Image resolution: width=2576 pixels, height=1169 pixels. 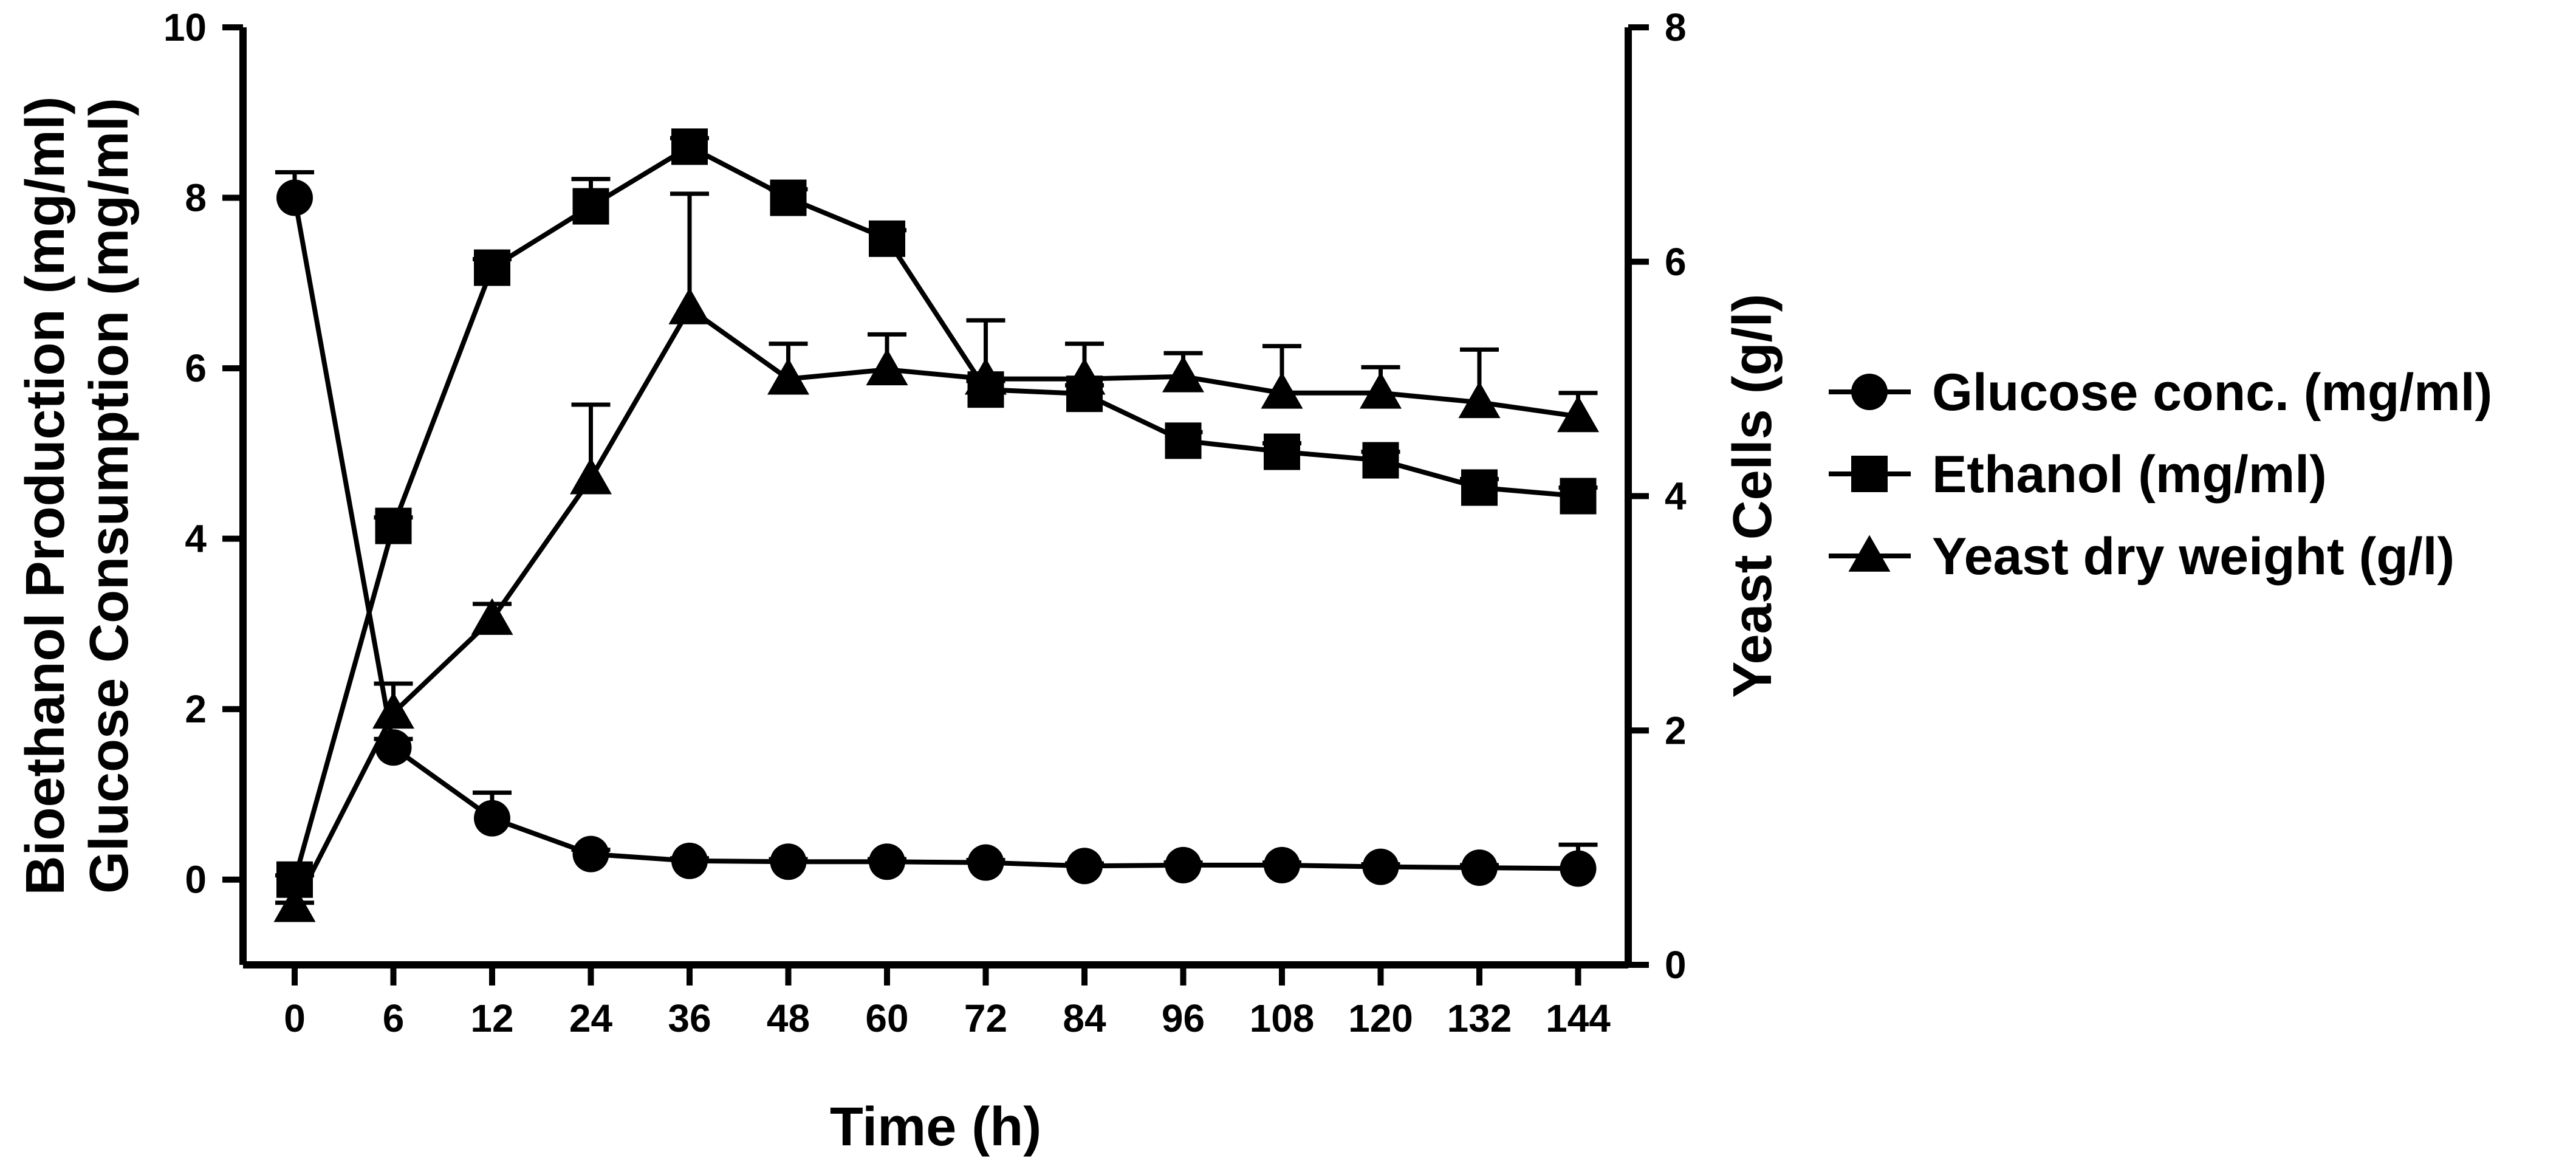 What do you see at coordinates (109, 496) in the screenshot?
I see `left-y-axis-title-2: Glucose Consumption (mg/ml)` at bounding box center [109, 496].